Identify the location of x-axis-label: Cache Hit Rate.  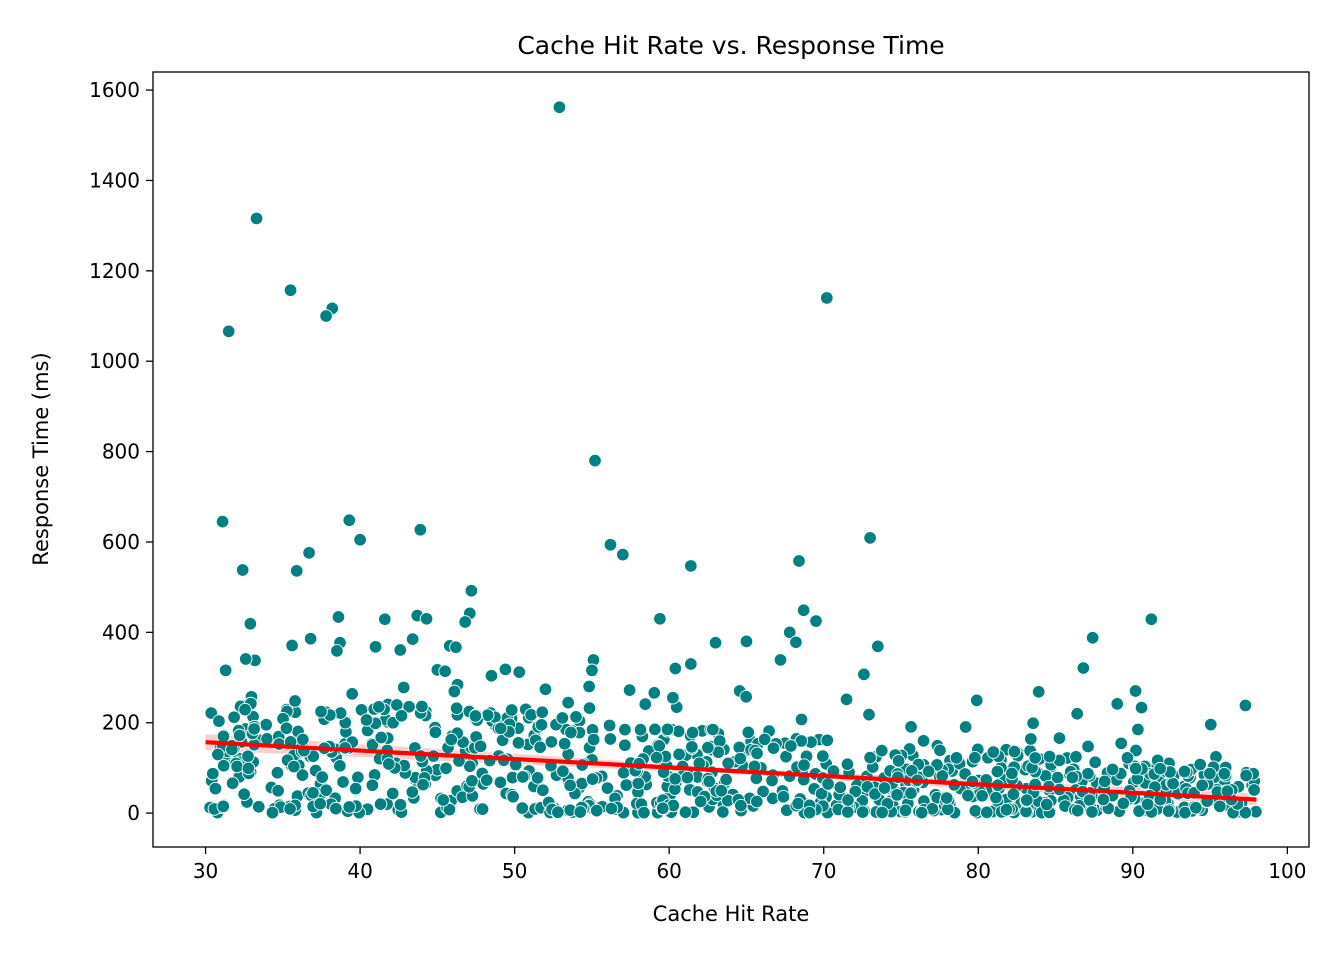
(731, 914).